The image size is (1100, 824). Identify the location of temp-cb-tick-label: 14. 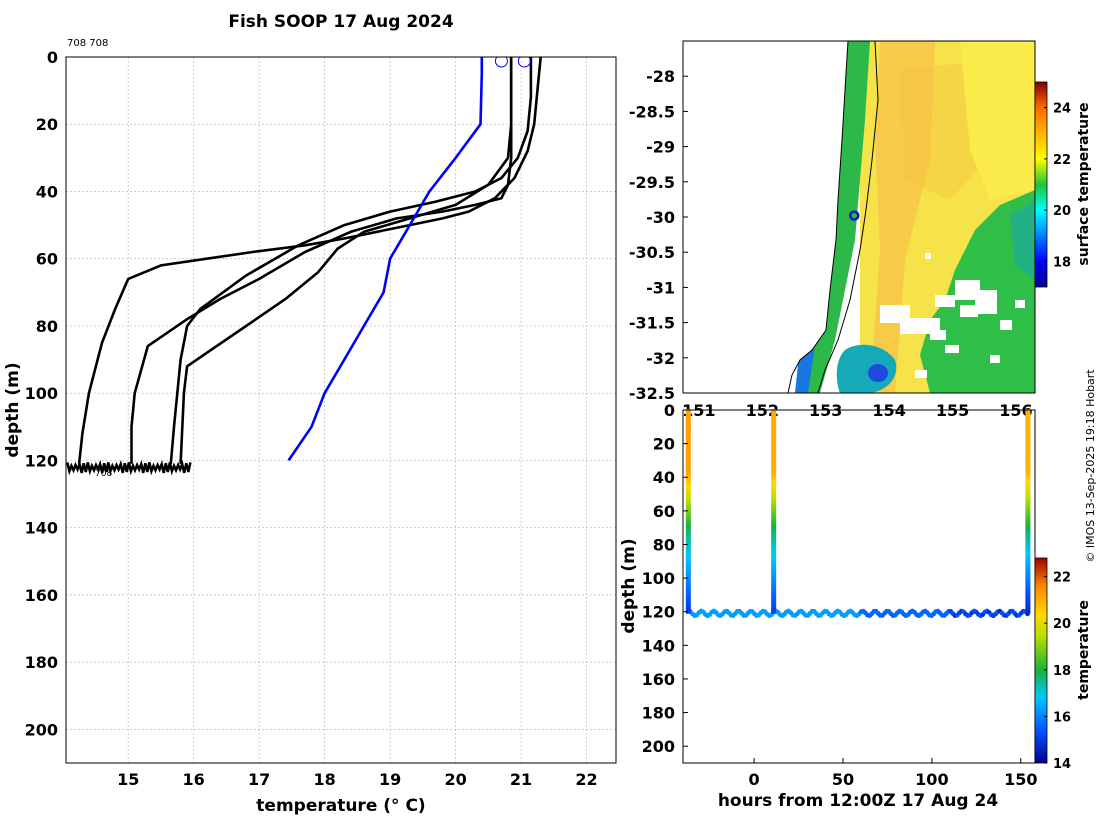
(1062, 764).